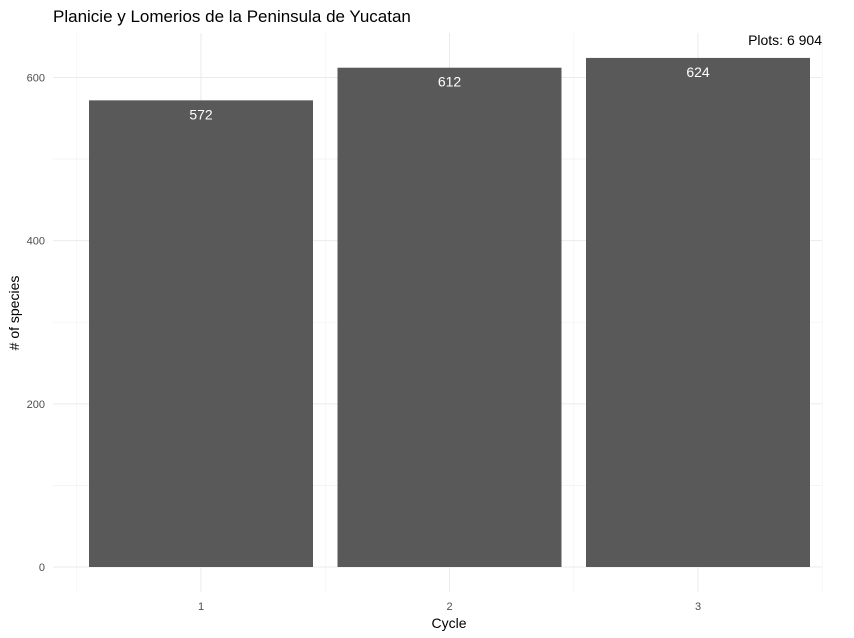  I want to click on y-tick-label: 600, so click(36, 79).